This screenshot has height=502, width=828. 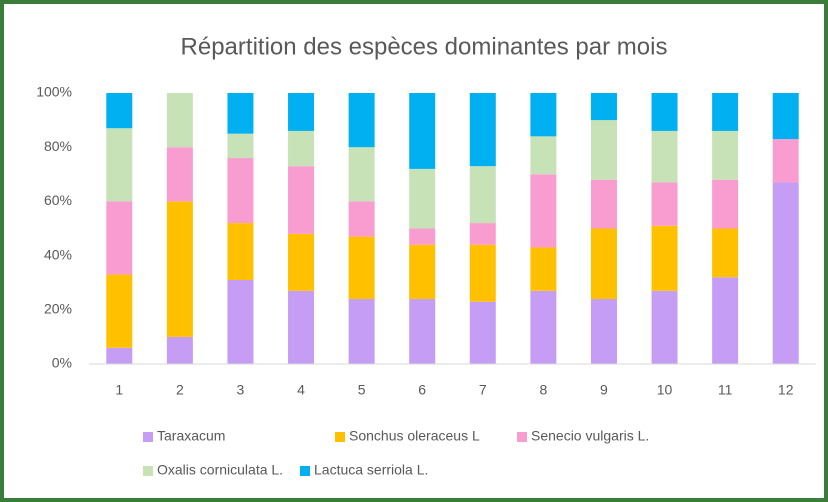 What do you see at coordinates (301, 390) in the screenshot?
I see `x-tick-label: 4` at bounding box center [301, 390].